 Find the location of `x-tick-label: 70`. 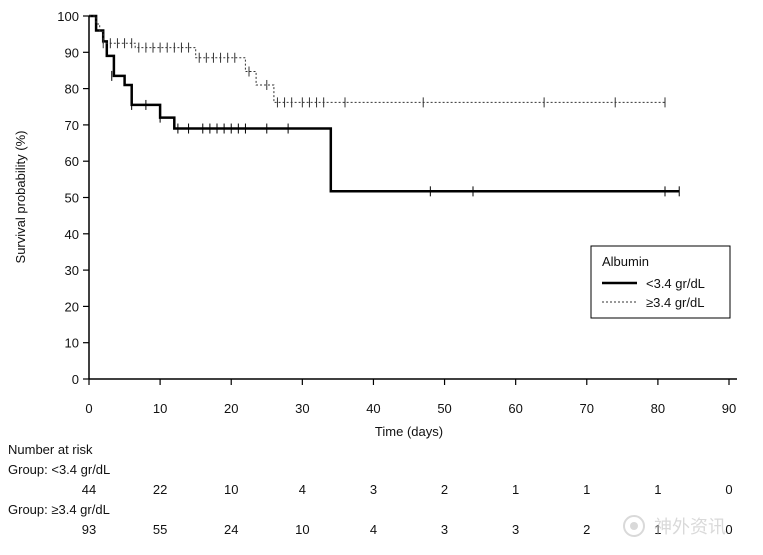

x-tick-label: 70 is located at coordinates (587, 408).